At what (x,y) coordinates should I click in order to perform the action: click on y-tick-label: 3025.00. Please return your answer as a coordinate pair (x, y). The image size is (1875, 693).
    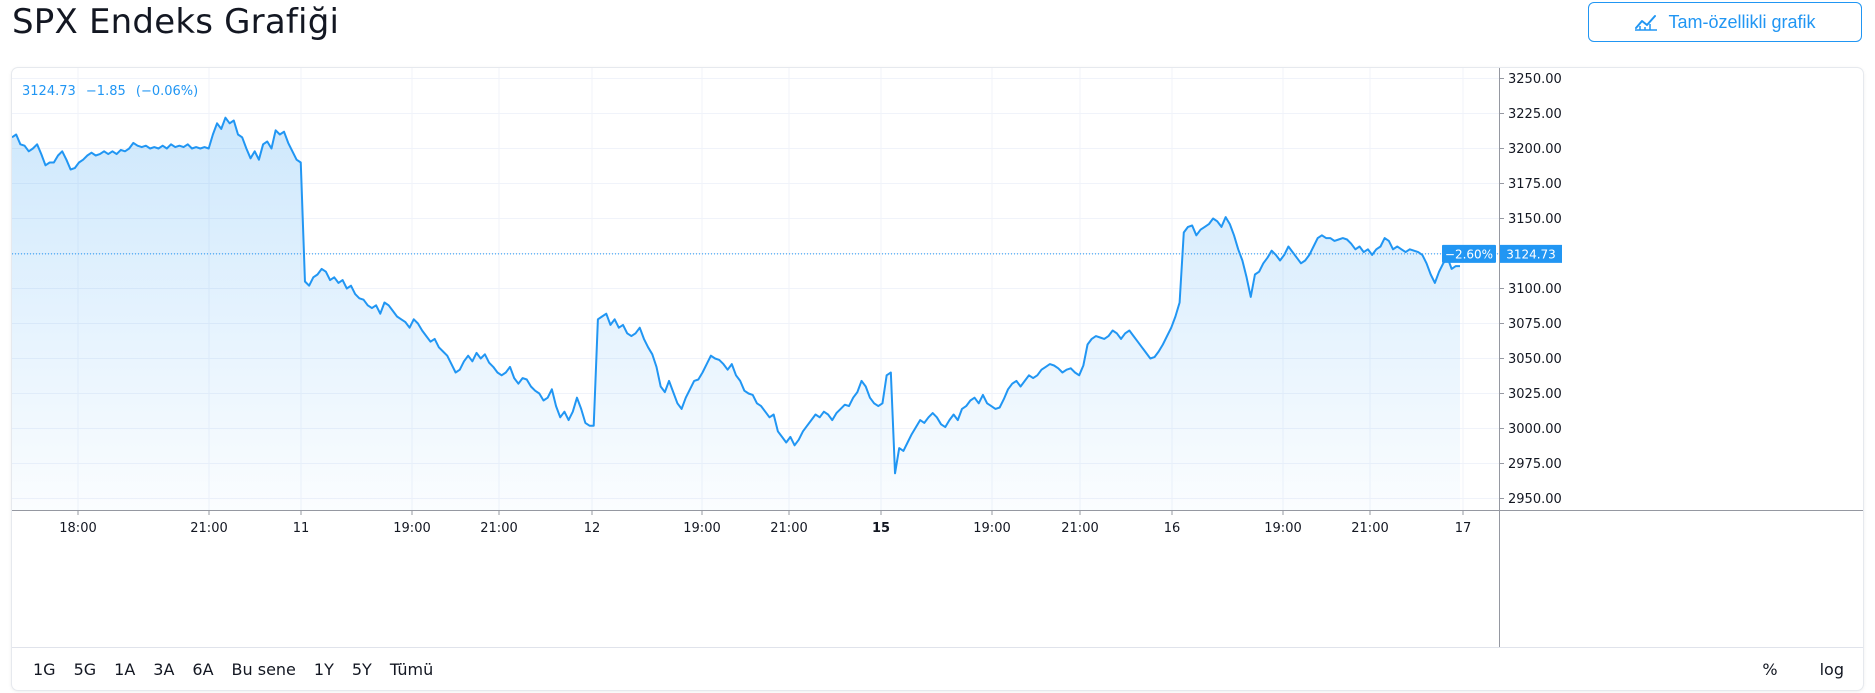
    Looking at the image, I should click on (1535, 394).